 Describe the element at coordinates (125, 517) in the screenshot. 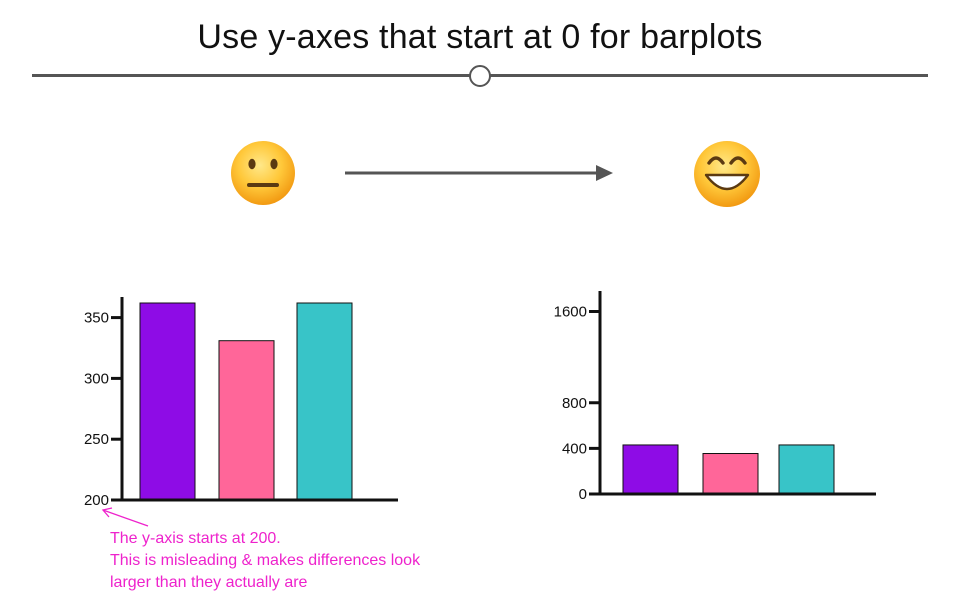

I see `annotation-pointer` at that location.